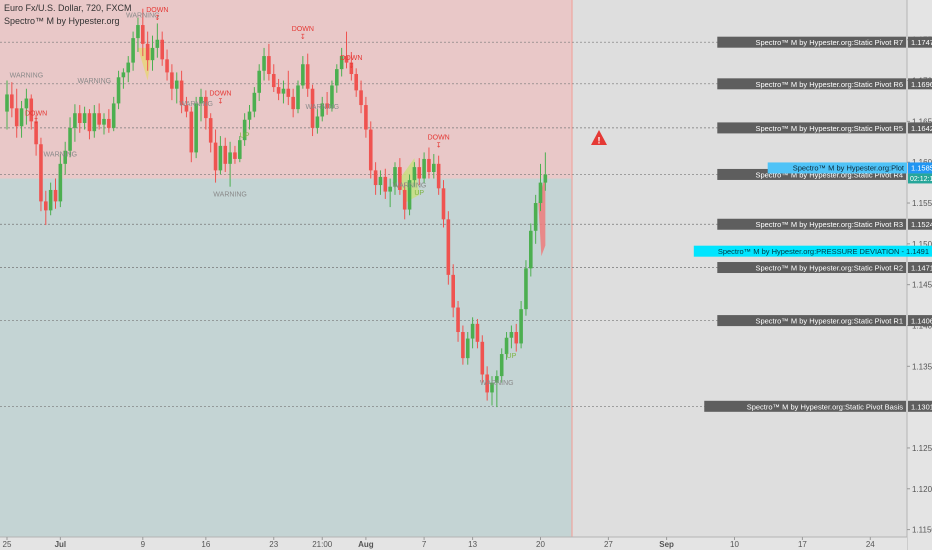  What do you see at coordinates (7, 544) in the screenshot?
I see `time-tick-label: 25` at bounding box center [7, 544].